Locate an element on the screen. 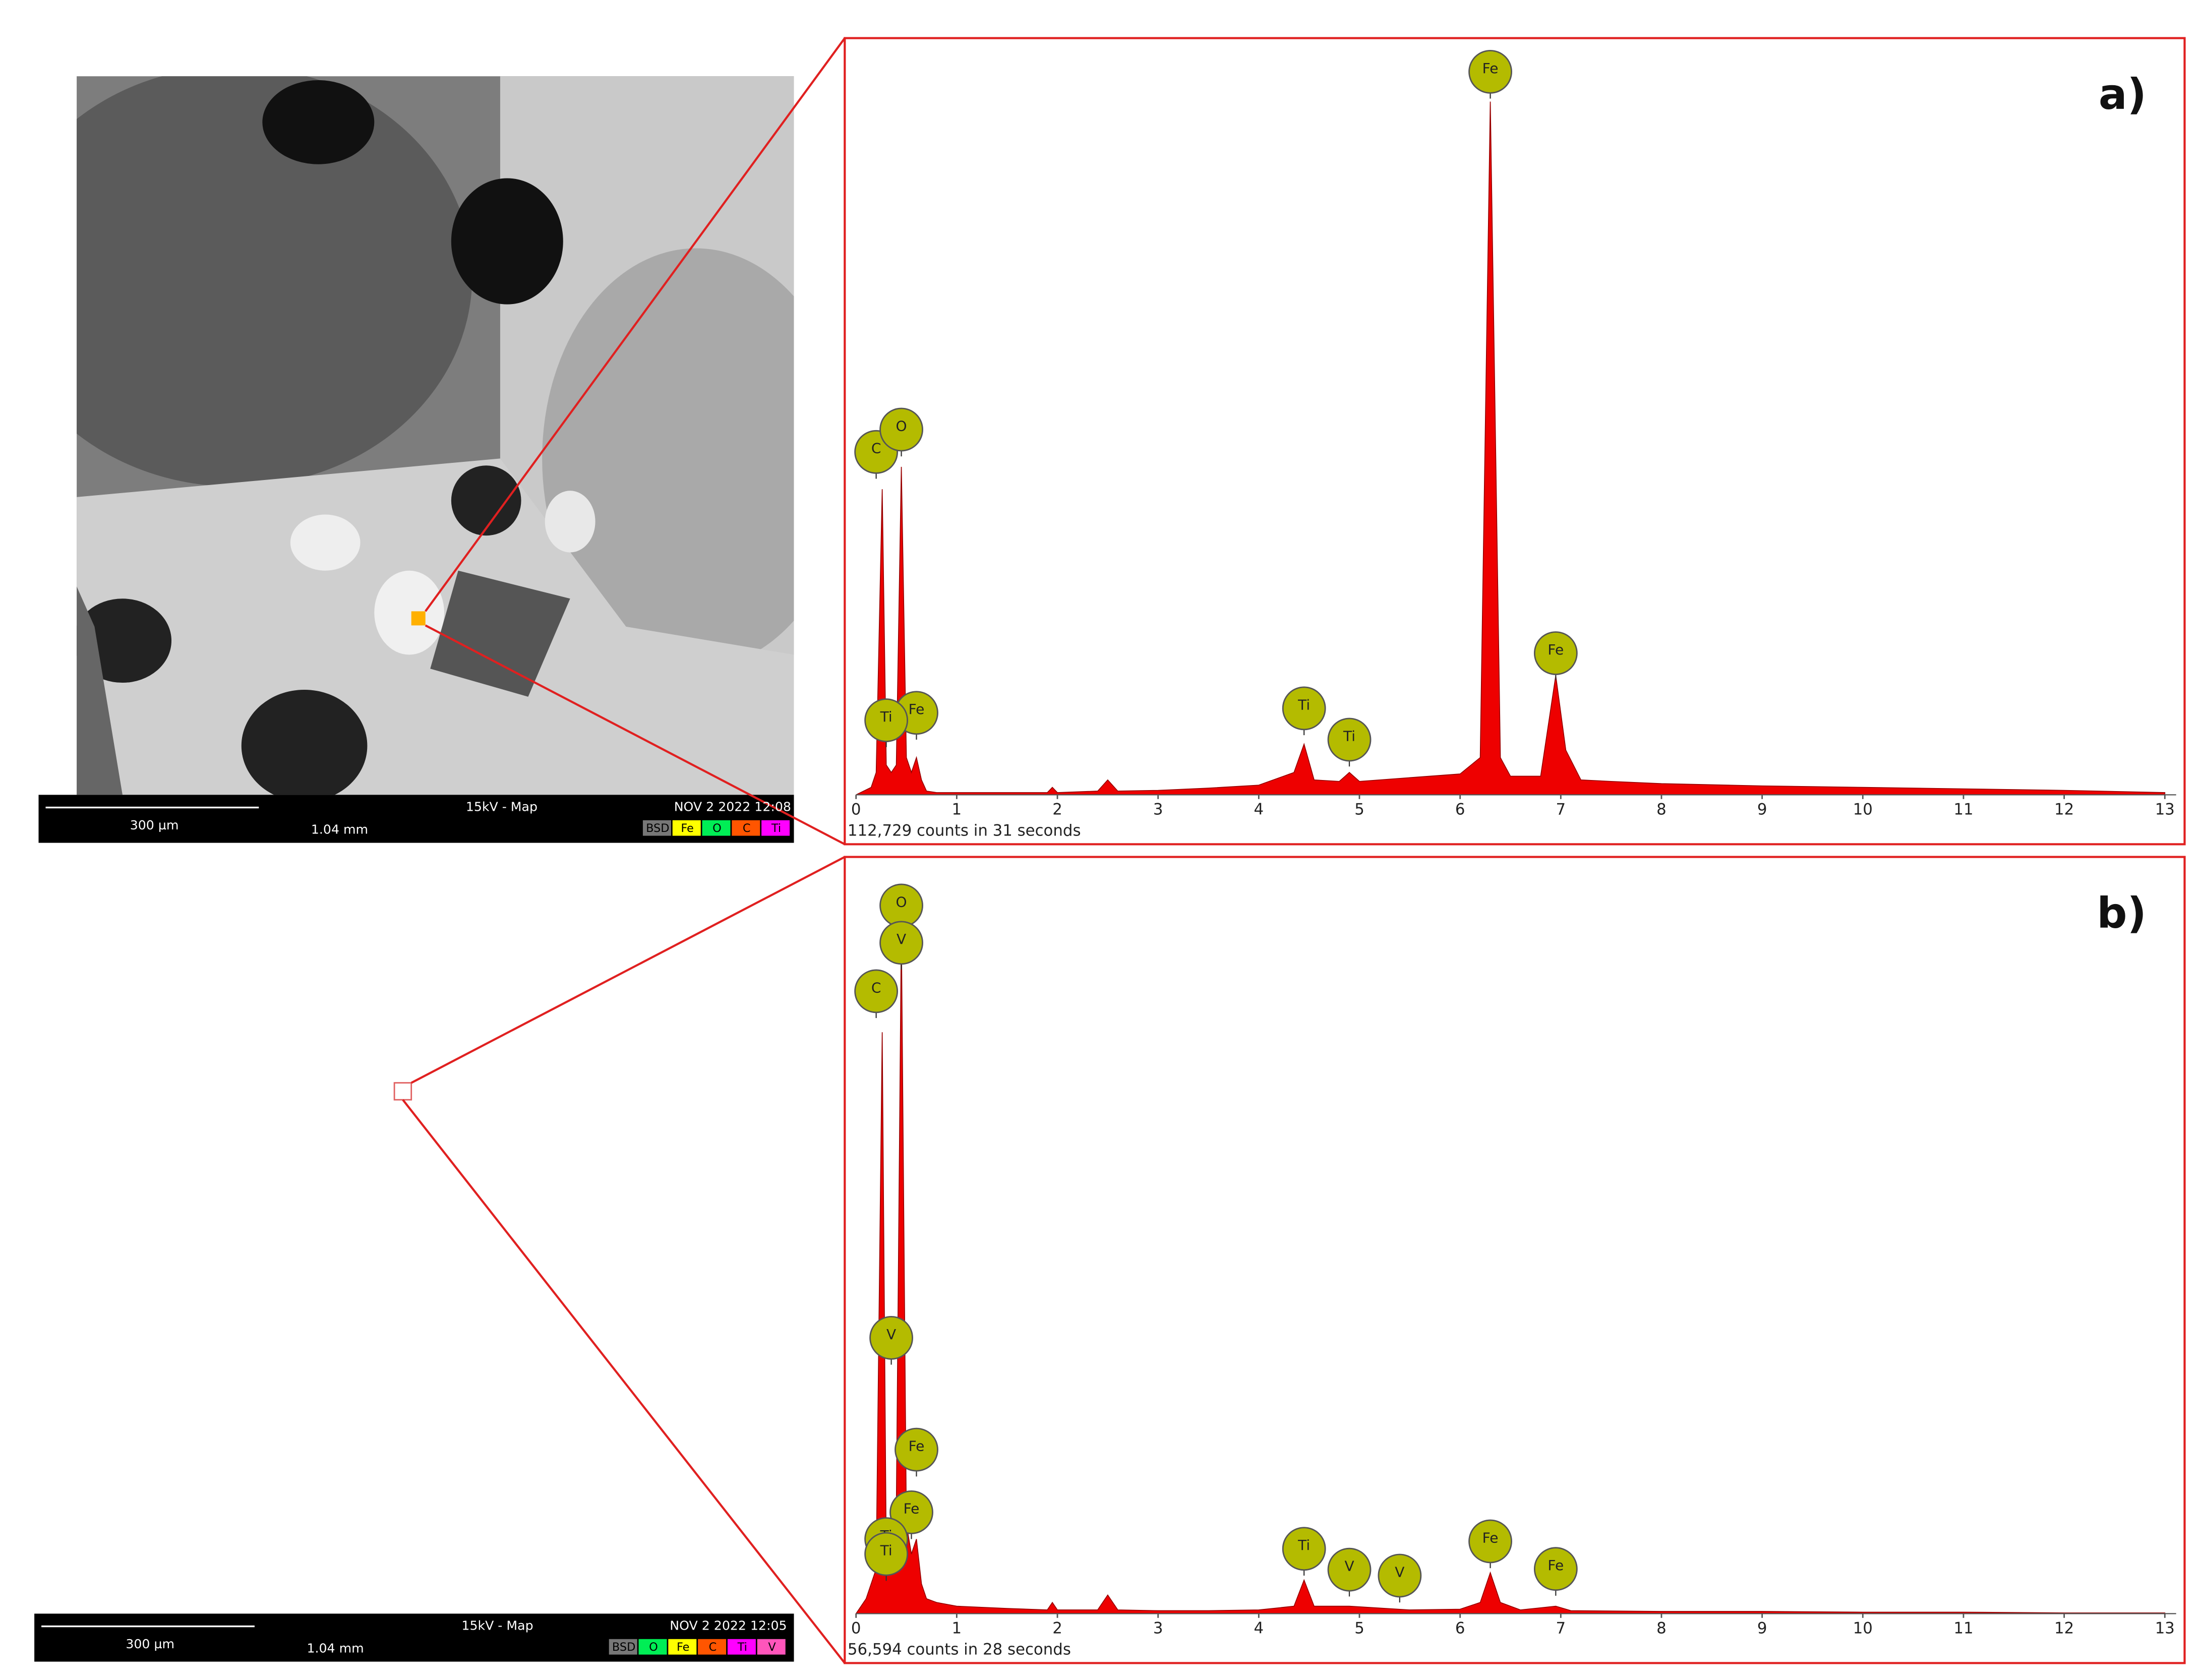 This screenshot has height=1680, width=2202. x-tick-label: 11 is located at coordinates (1963, 810).